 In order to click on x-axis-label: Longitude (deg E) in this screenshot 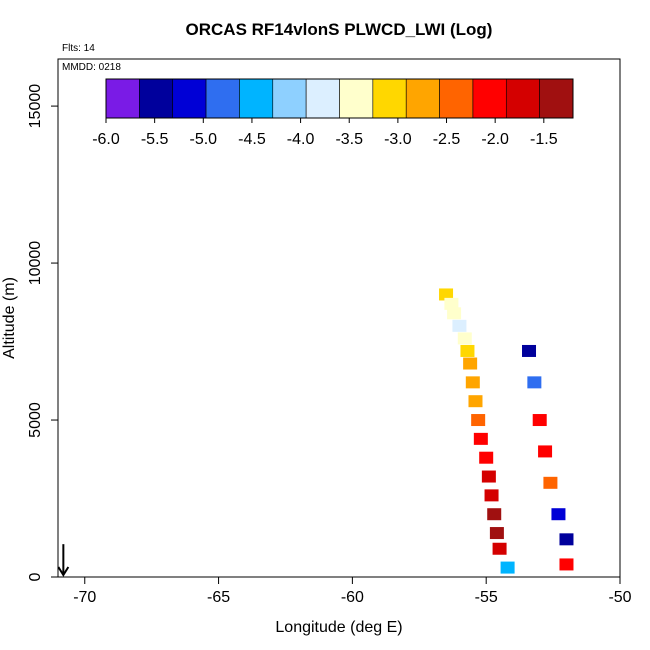, I will do `click(338, 627)`.